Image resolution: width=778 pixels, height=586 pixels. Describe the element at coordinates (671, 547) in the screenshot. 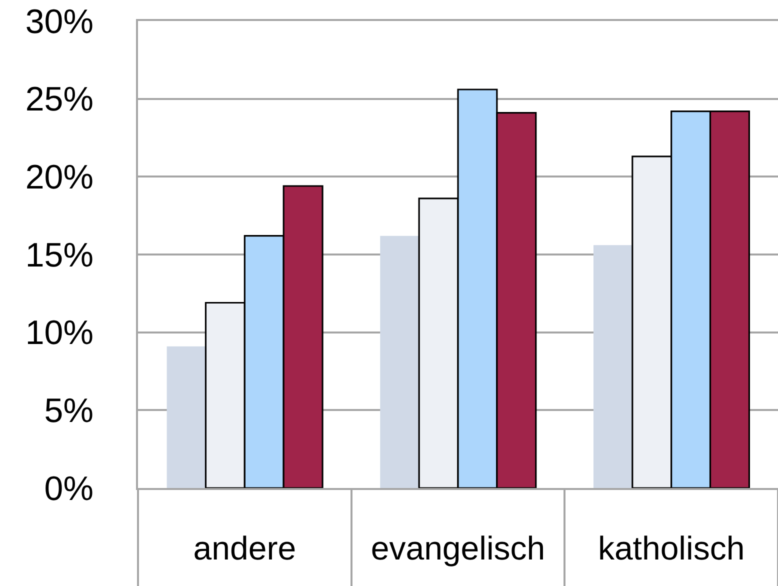

I see `x-tick-label: katholisch` at that location.